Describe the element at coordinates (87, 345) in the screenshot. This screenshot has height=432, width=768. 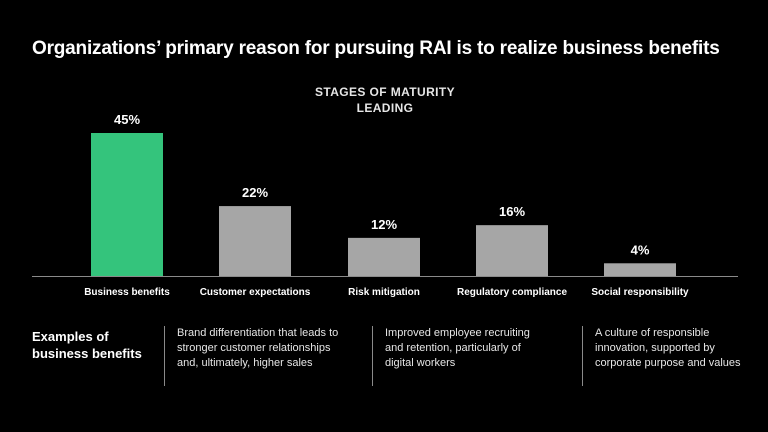
I see `examples-heading: Examples of business benefits` at that location.